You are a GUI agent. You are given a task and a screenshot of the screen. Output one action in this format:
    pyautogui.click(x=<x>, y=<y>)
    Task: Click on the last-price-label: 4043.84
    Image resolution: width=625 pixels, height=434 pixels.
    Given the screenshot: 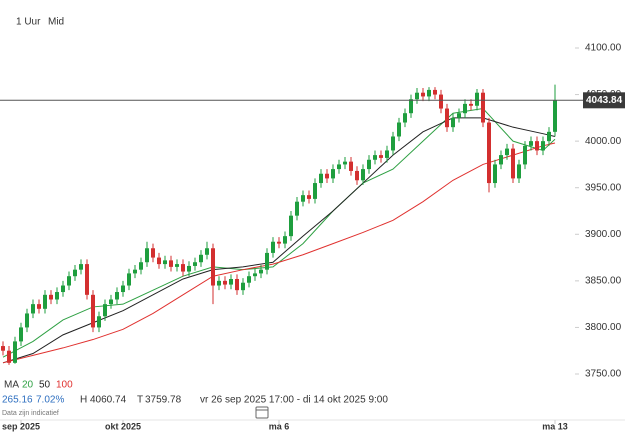 What is the action you would take?
    pyautogui.click(x=604, y=100)
    